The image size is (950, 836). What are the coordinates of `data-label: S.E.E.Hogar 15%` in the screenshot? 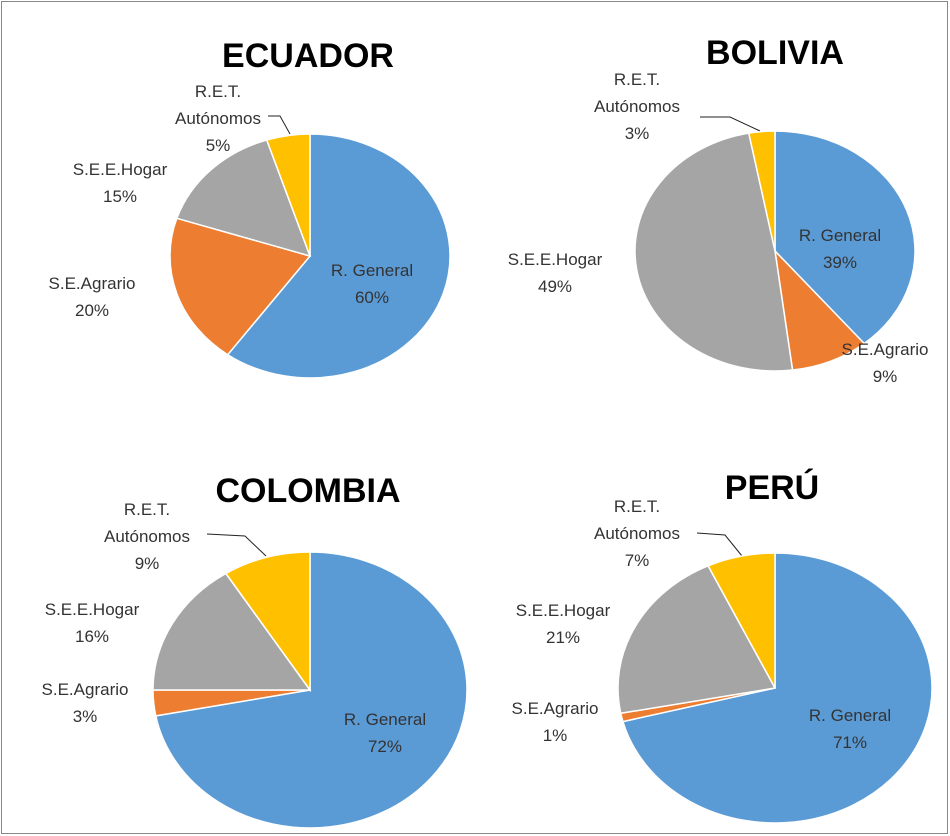 It's located at (120, 183).